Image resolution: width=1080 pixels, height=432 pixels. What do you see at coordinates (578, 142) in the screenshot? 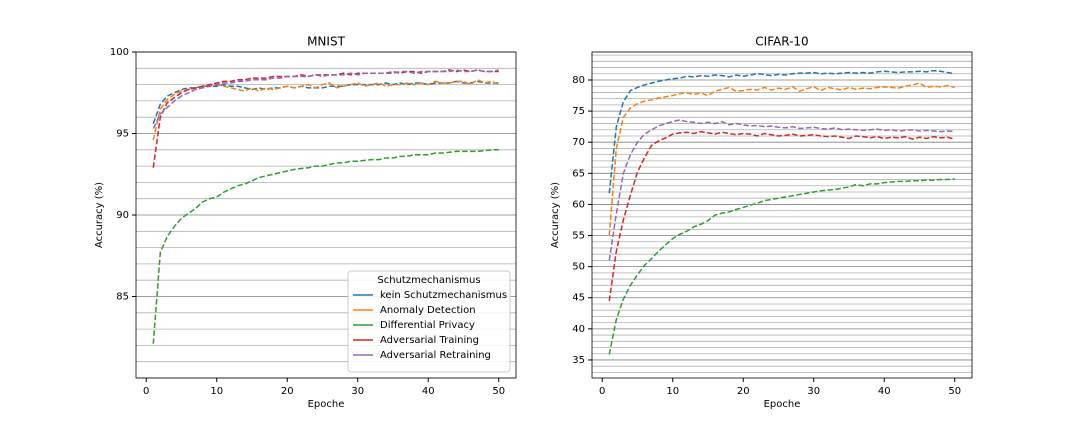
I see `y-tick-label: 70` at bounding box center [578, 142].